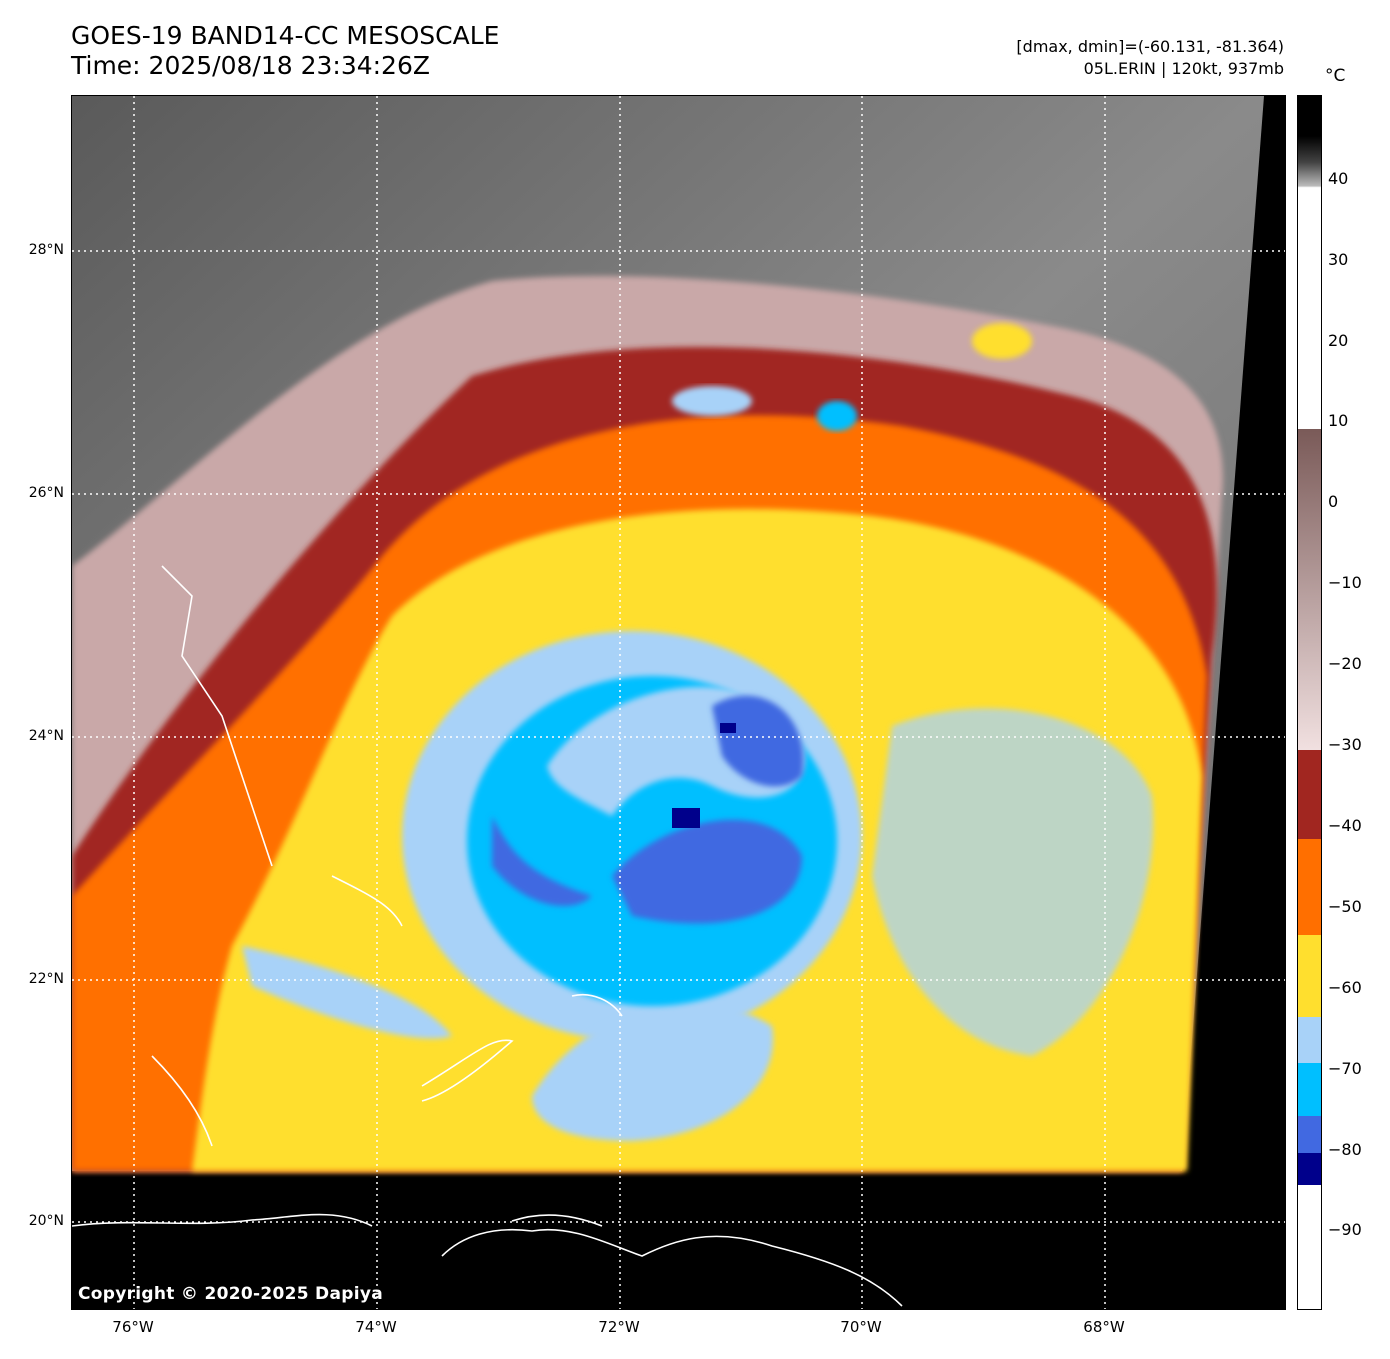 Image resolution: width=1390 pixels, height=1359 pixels. What do you see at coordinates (1338, 178) in the screenshot?
I see `colorbar-tick: 40` at bounding box center [1338, 178].